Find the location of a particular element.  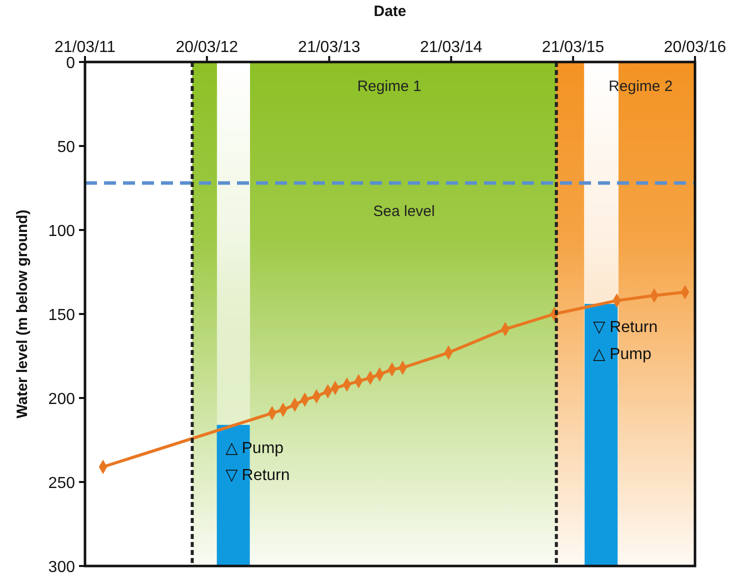

y-tick-label: 0 is located at coordinates (71, 63).